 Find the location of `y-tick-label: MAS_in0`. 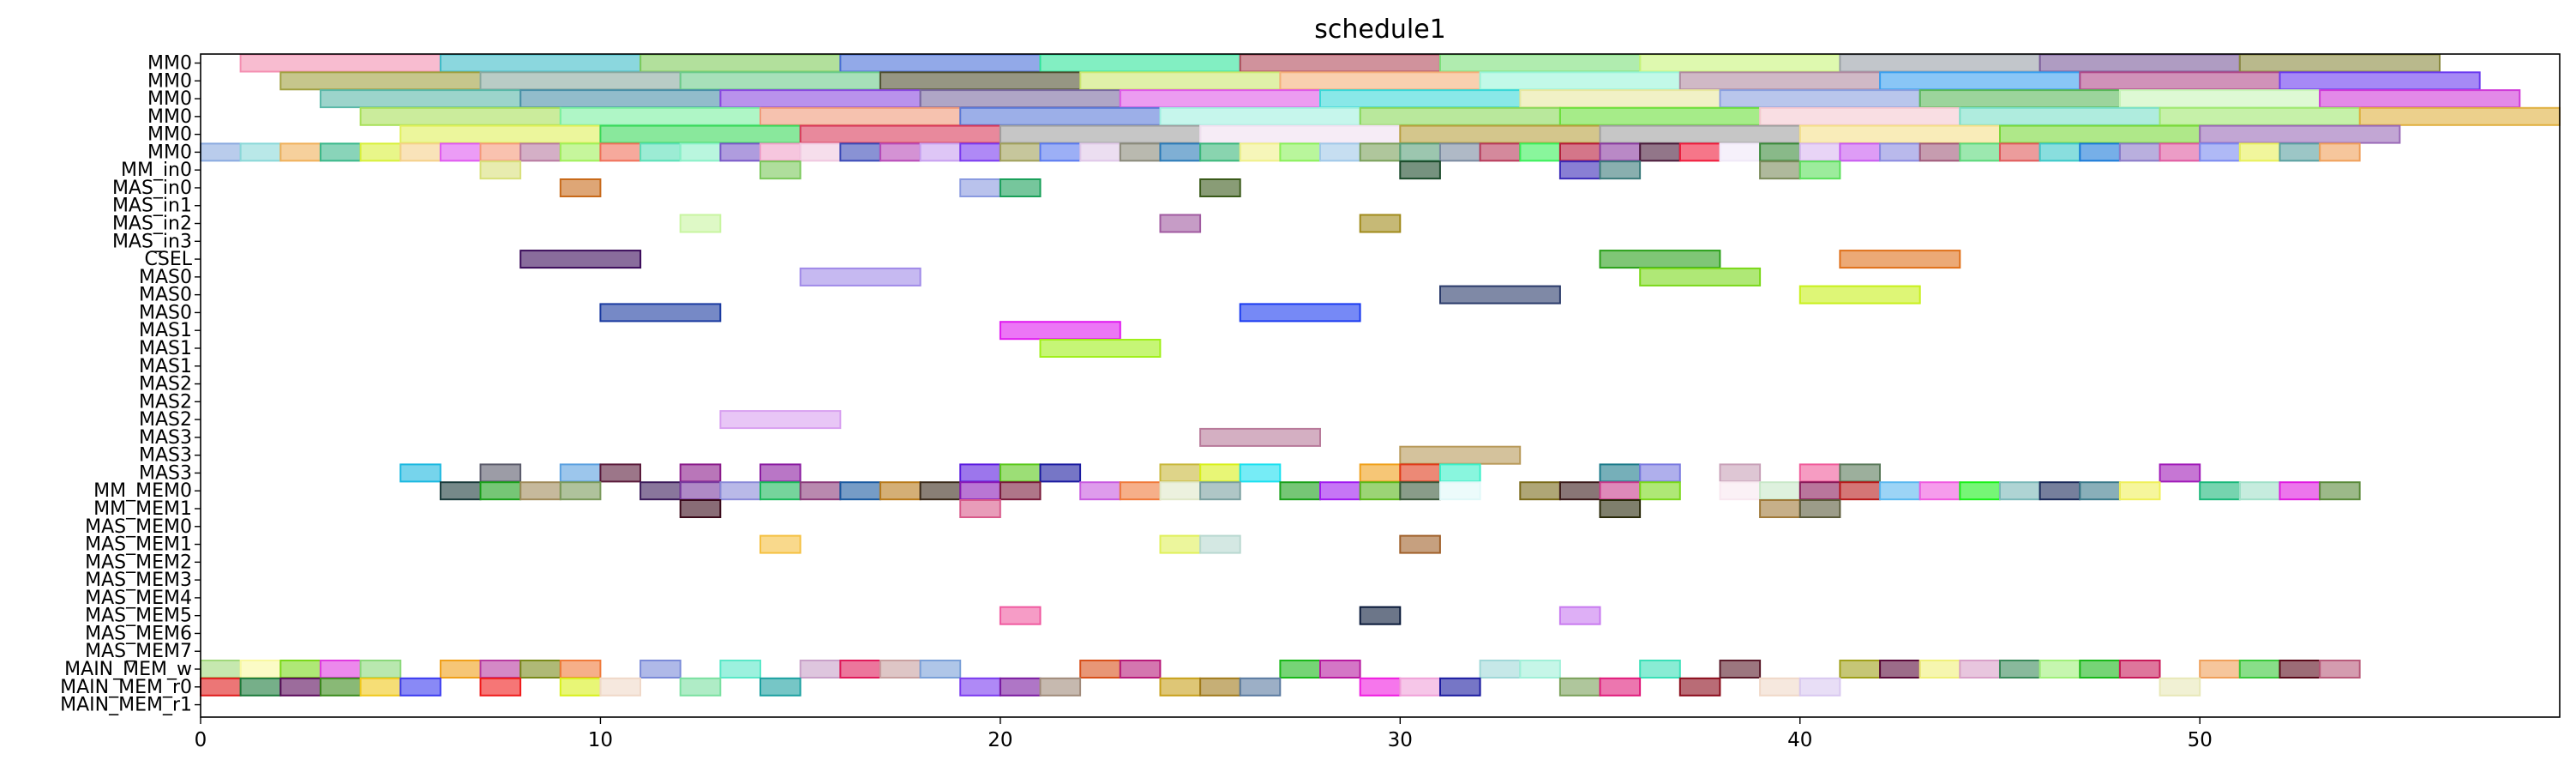

y-tick-label: MAS_in0 is located at coordinates (152, 188).